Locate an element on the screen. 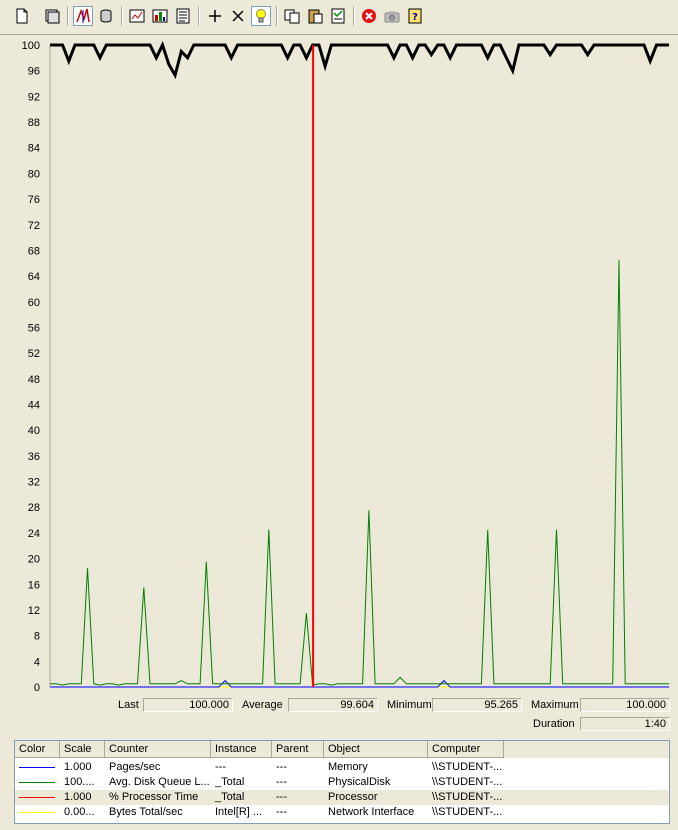  column-header-object: Object is located at coordinates (376, 749).